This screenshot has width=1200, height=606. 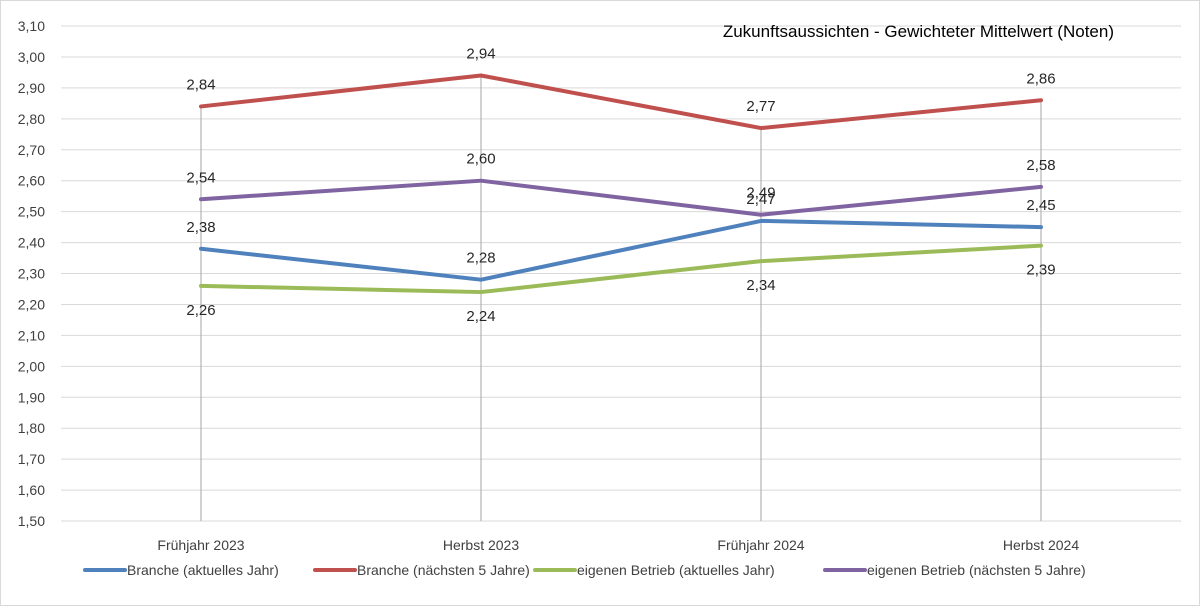 What do you see at coordinates (200, 310) in the screenshot?
I see `data-label: 2,26` at bounding box center [200, 310].